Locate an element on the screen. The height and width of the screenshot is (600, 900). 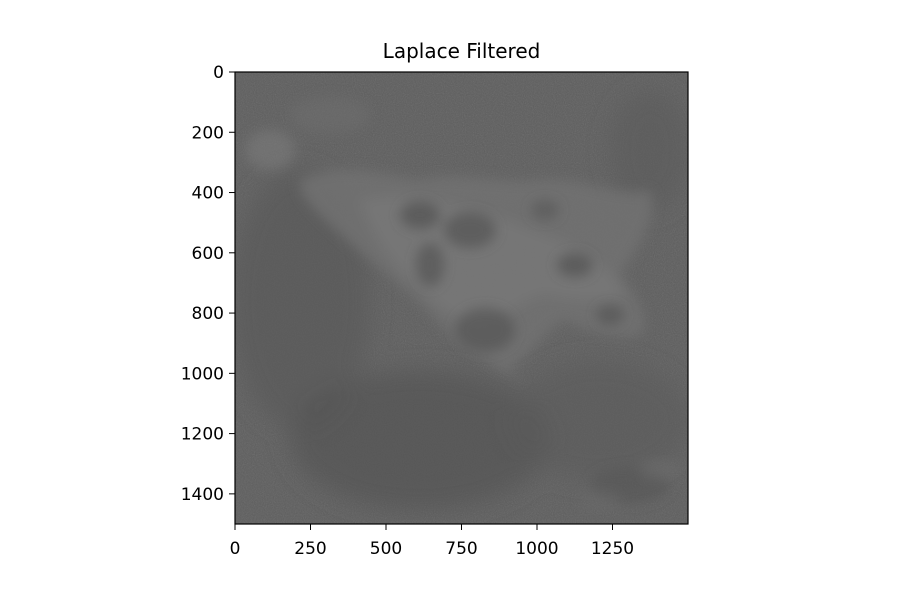
y-axis-ticks: 0 200 400 600 800 1000 1200 1400 is located at coordinates (208, 284).